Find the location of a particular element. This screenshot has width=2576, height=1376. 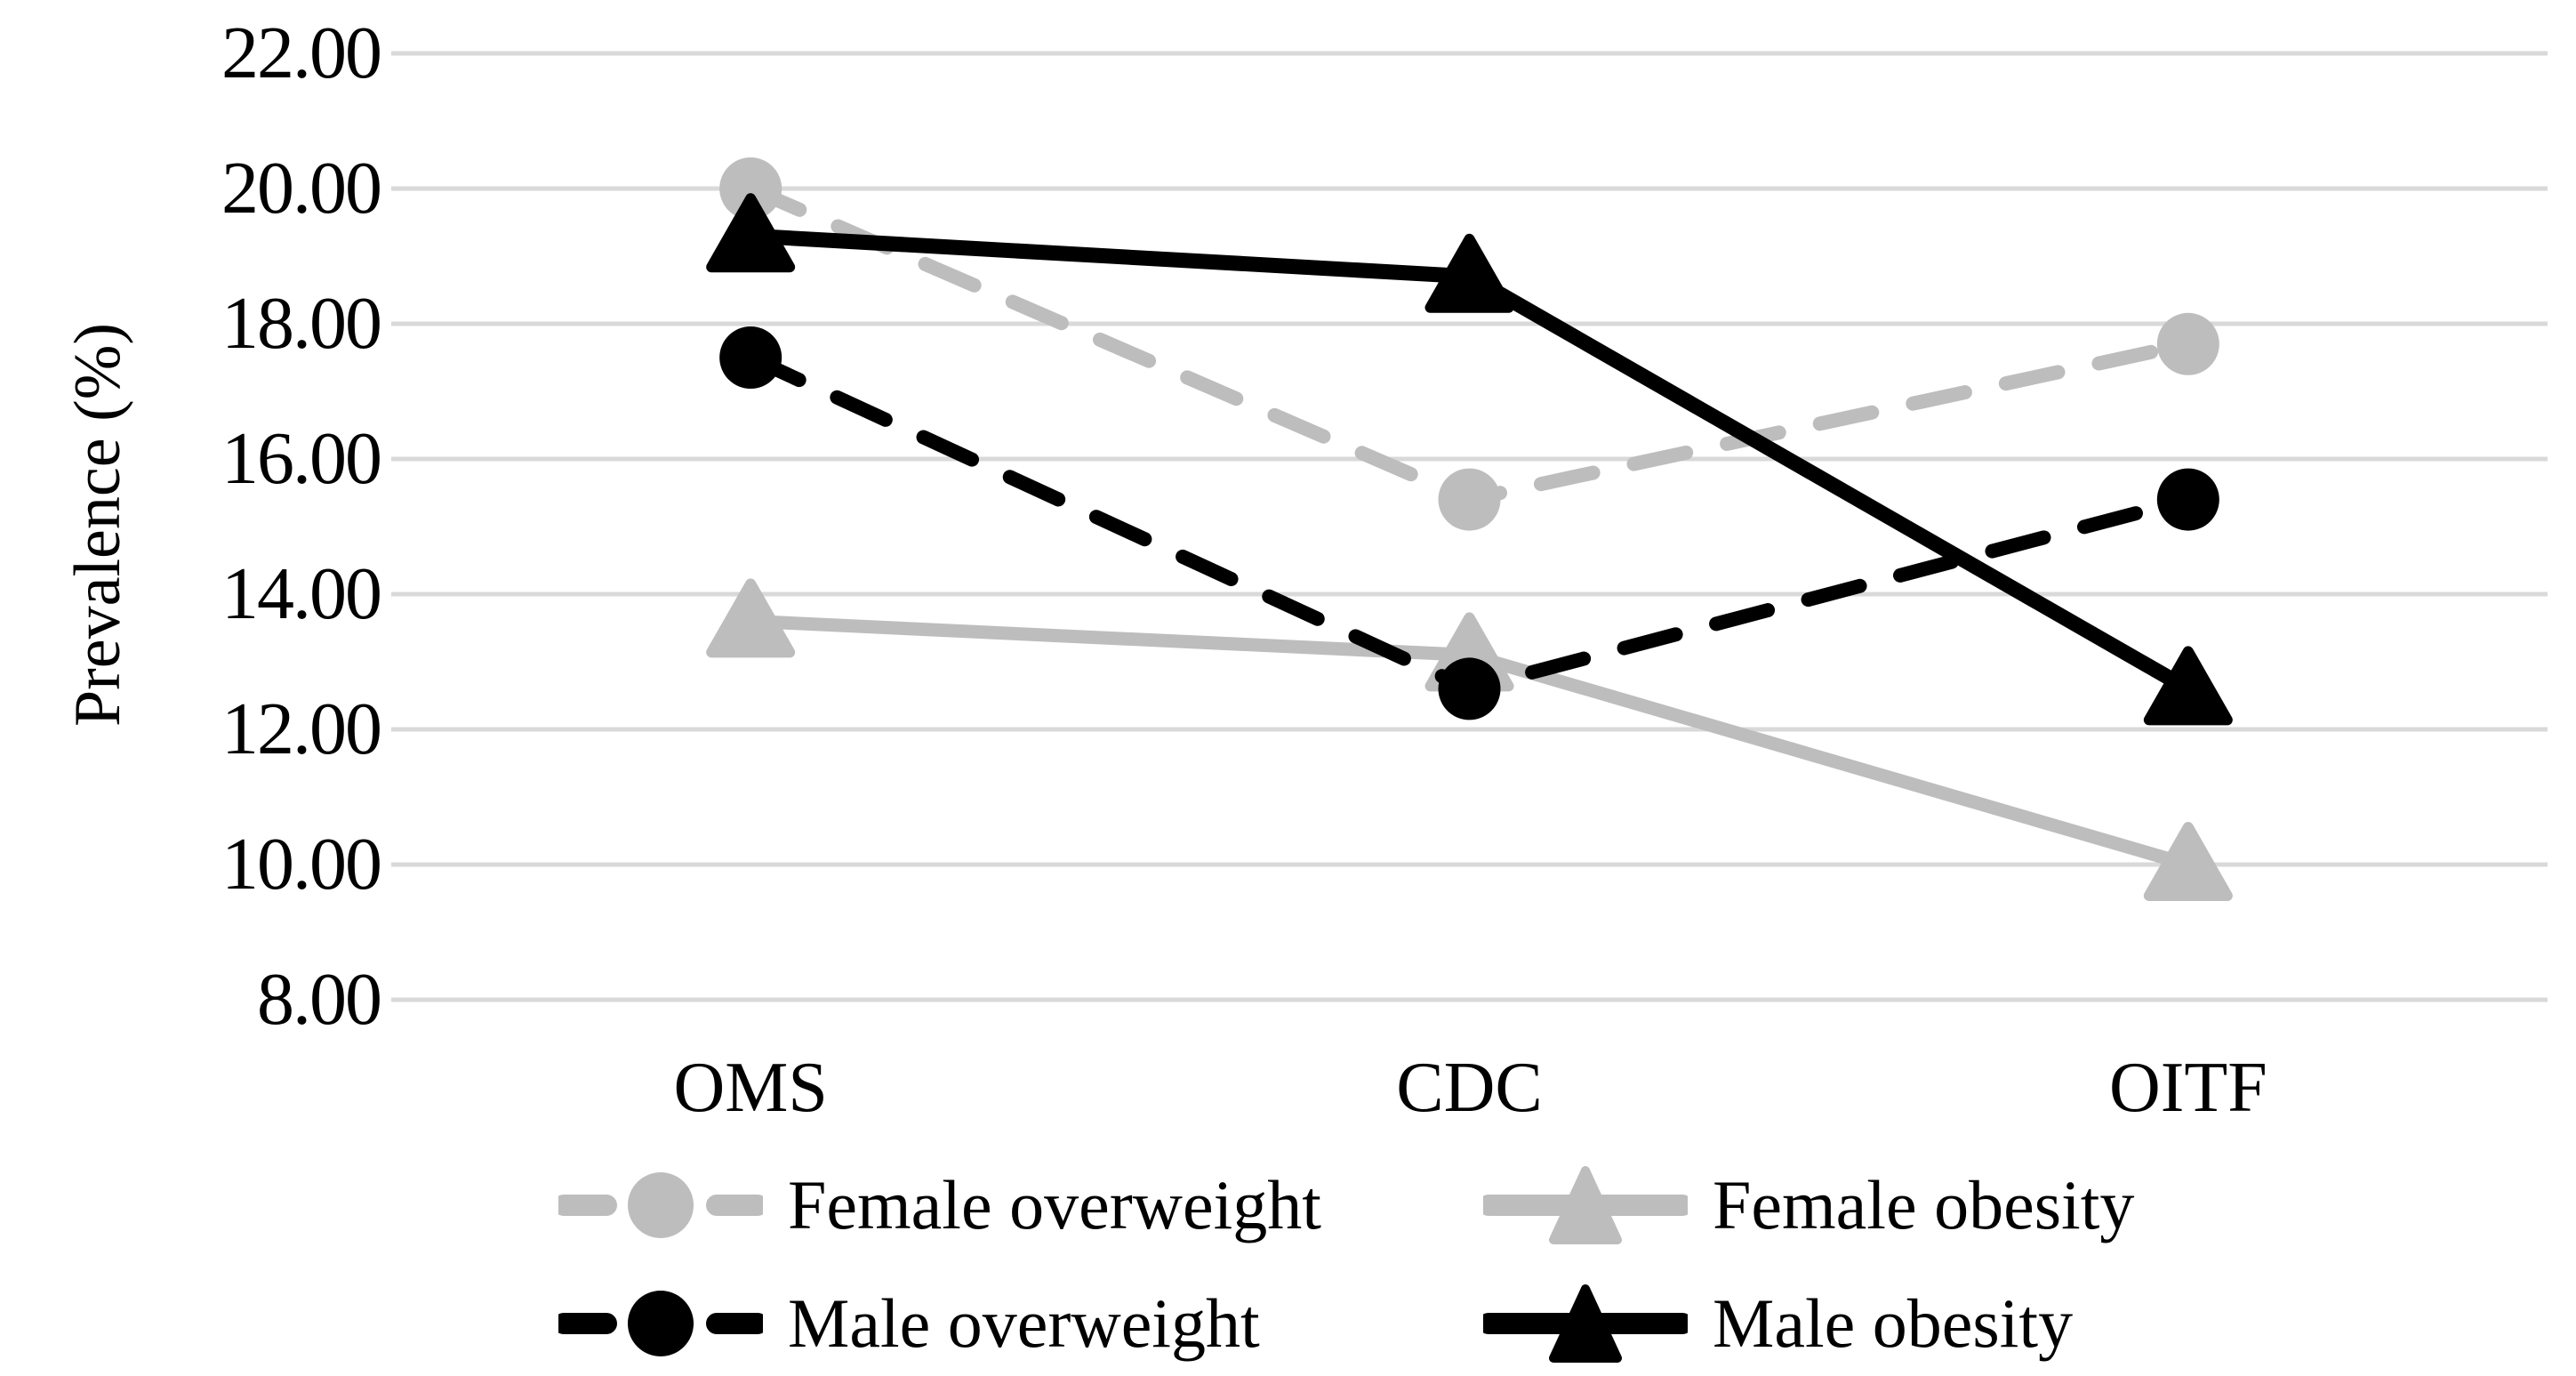

legend-label: Male overweight is located at coordinates (1024, 1323).